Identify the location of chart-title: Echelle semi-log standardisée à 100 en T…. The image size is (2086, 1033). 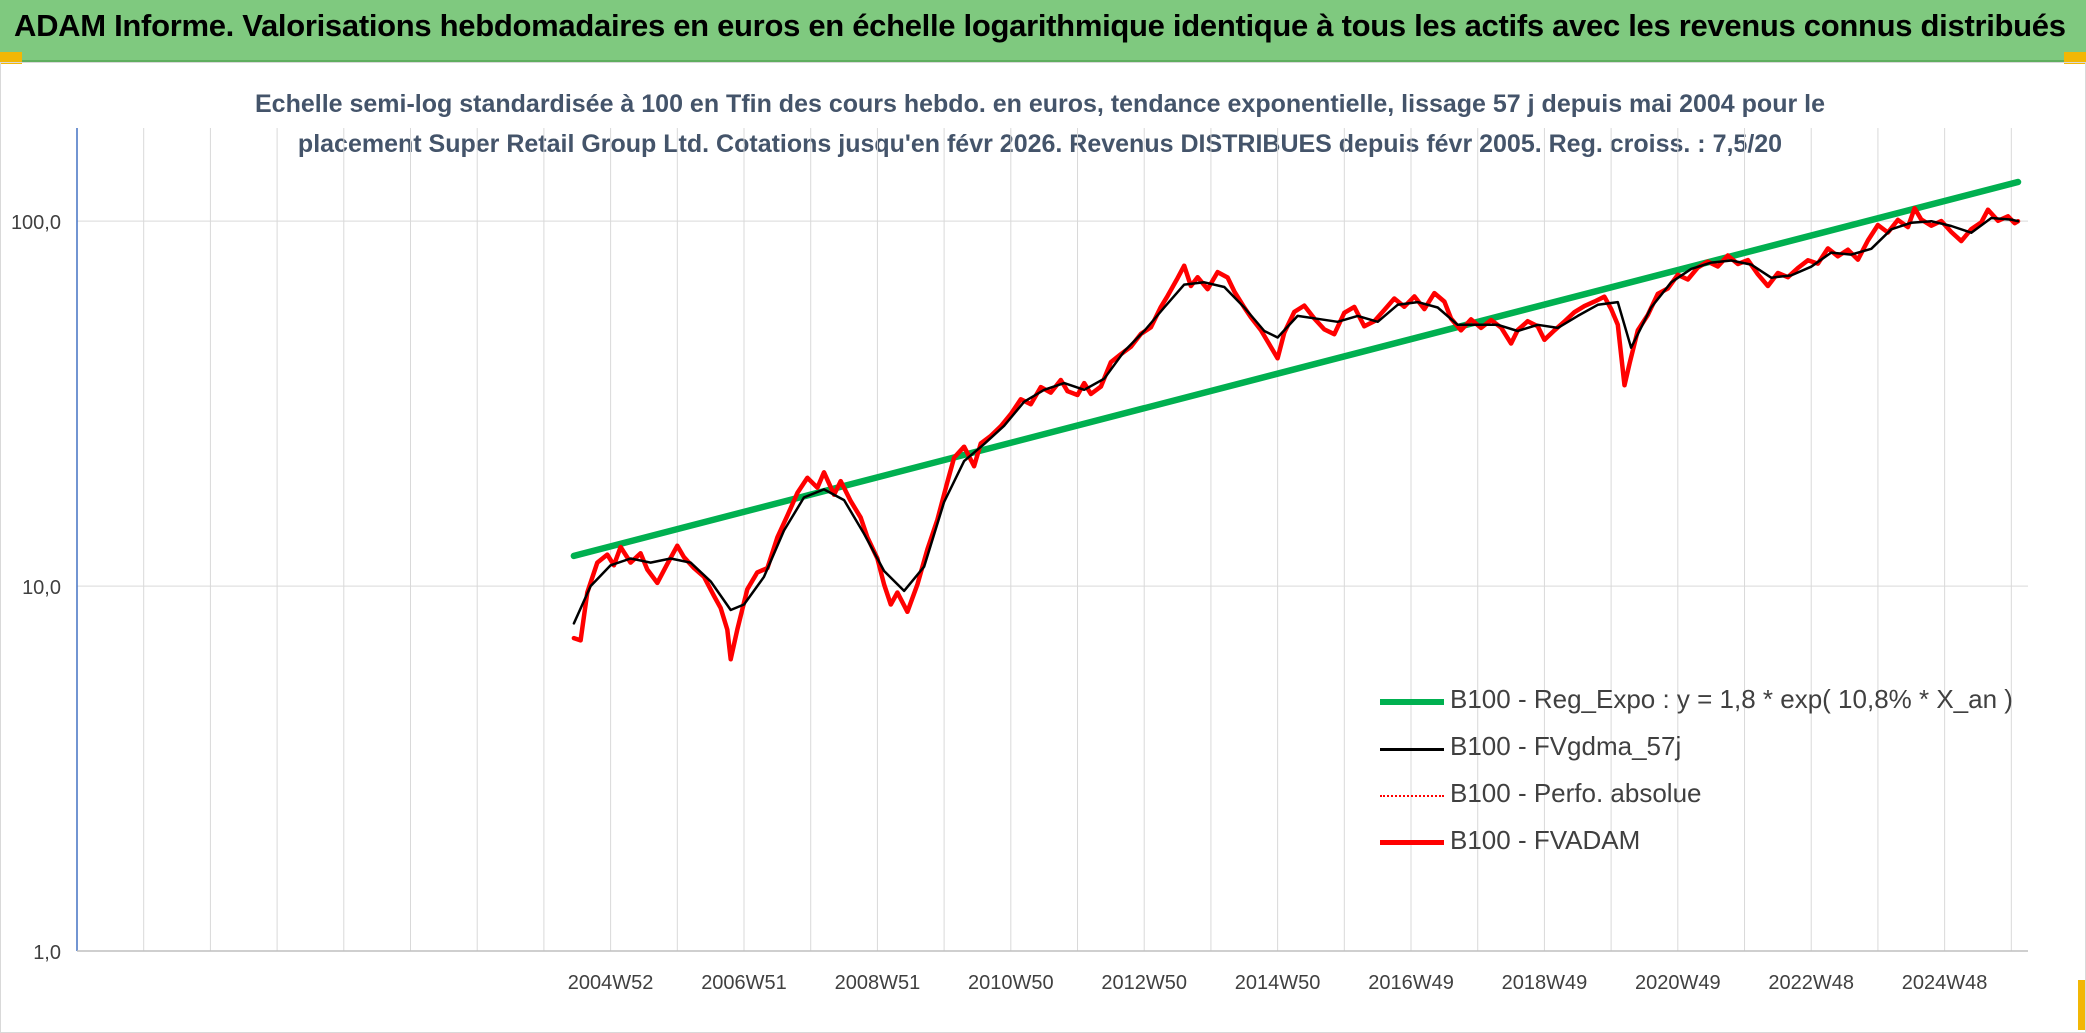
(1040, 124).